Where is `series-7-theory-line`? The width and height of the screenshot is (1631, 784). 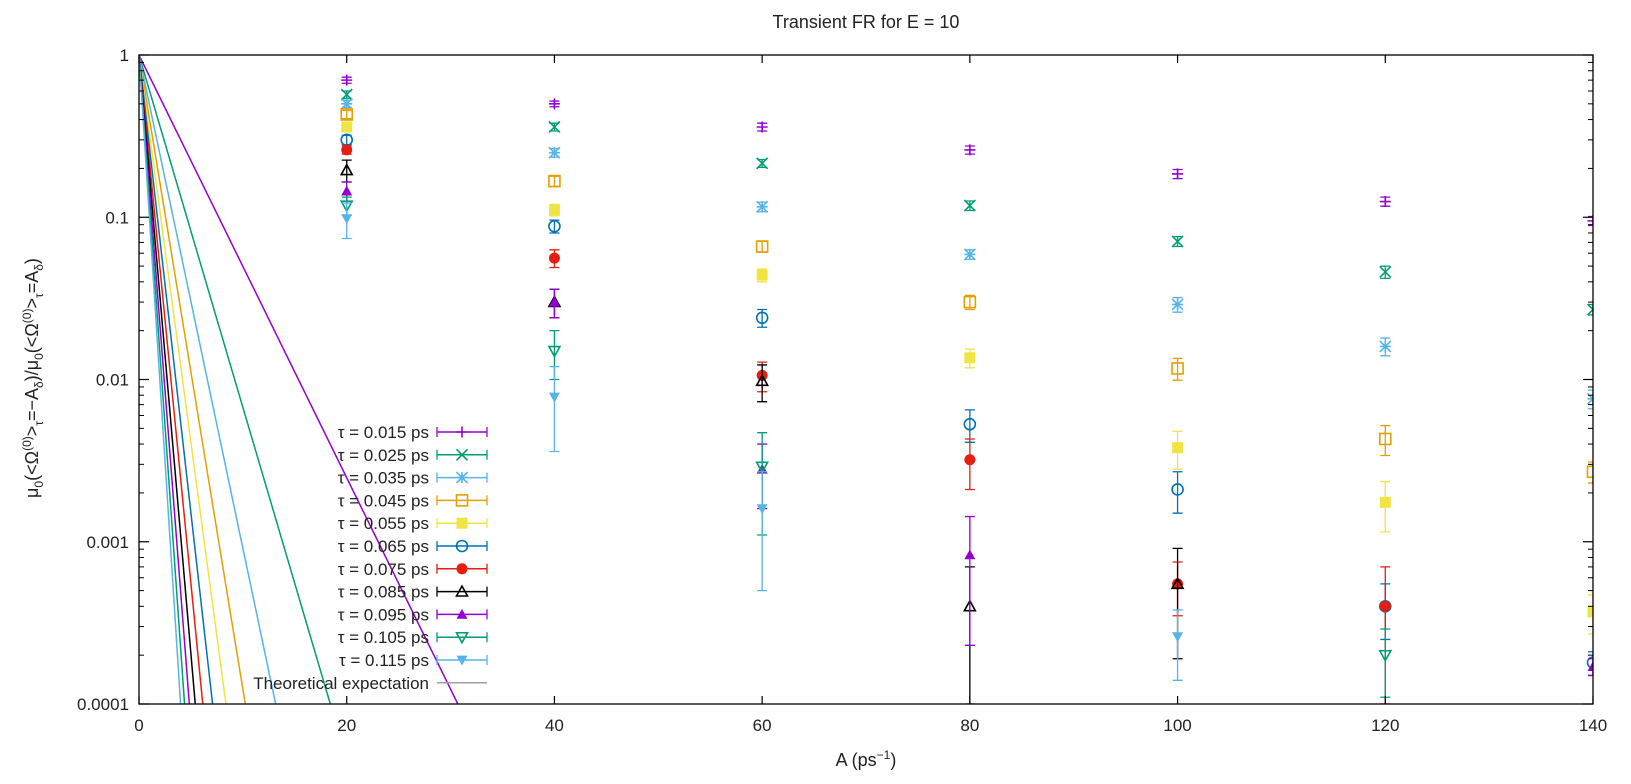
series-7-theory-line is located at coordinates (171, 379).